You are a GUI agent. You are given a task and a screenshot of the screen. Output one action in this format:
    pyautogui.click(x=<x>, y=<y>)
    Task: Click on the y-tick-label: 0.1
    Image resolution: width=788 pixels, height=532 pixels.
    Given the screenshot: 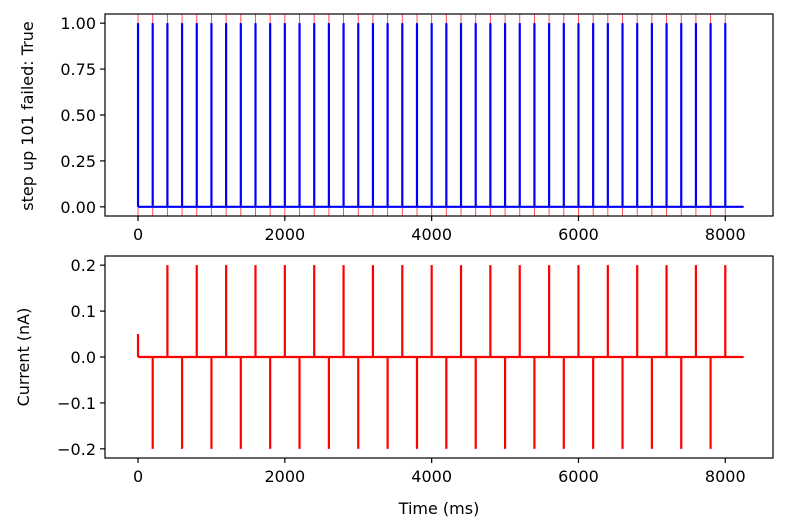 What is the action you would take?
    pyautogui.click(x=83, y=311)
    